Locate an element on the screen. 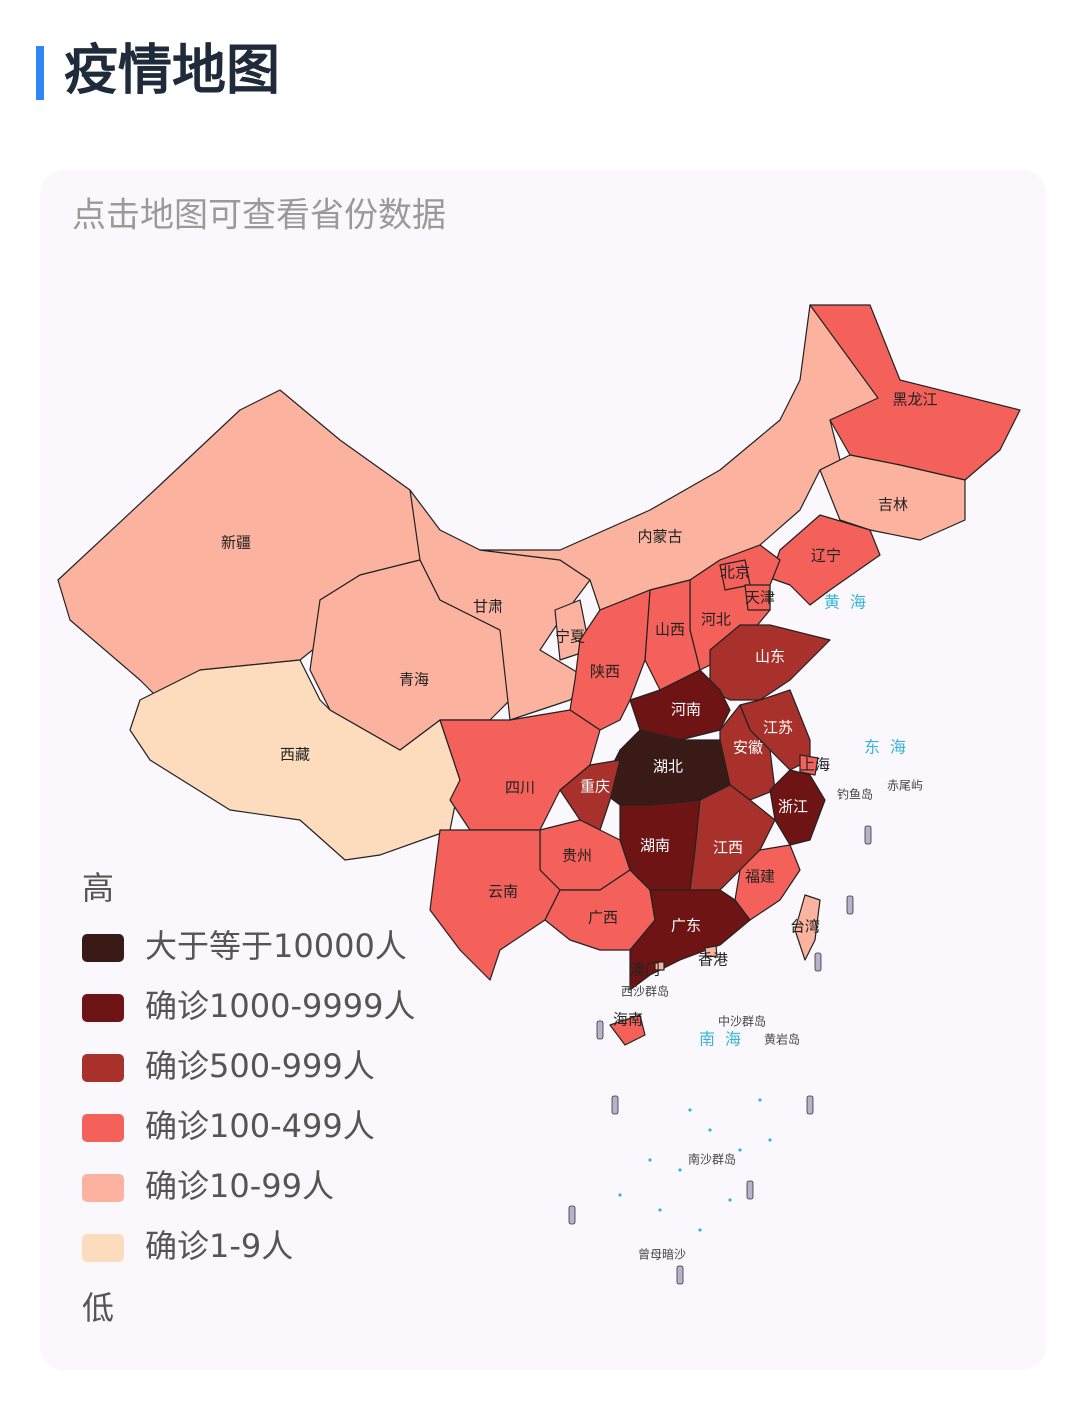 Image resolution: width=1080 pixels, height=1404 pixels. island-label: 曾母暗沙 is located at coordinates (662, 1254).